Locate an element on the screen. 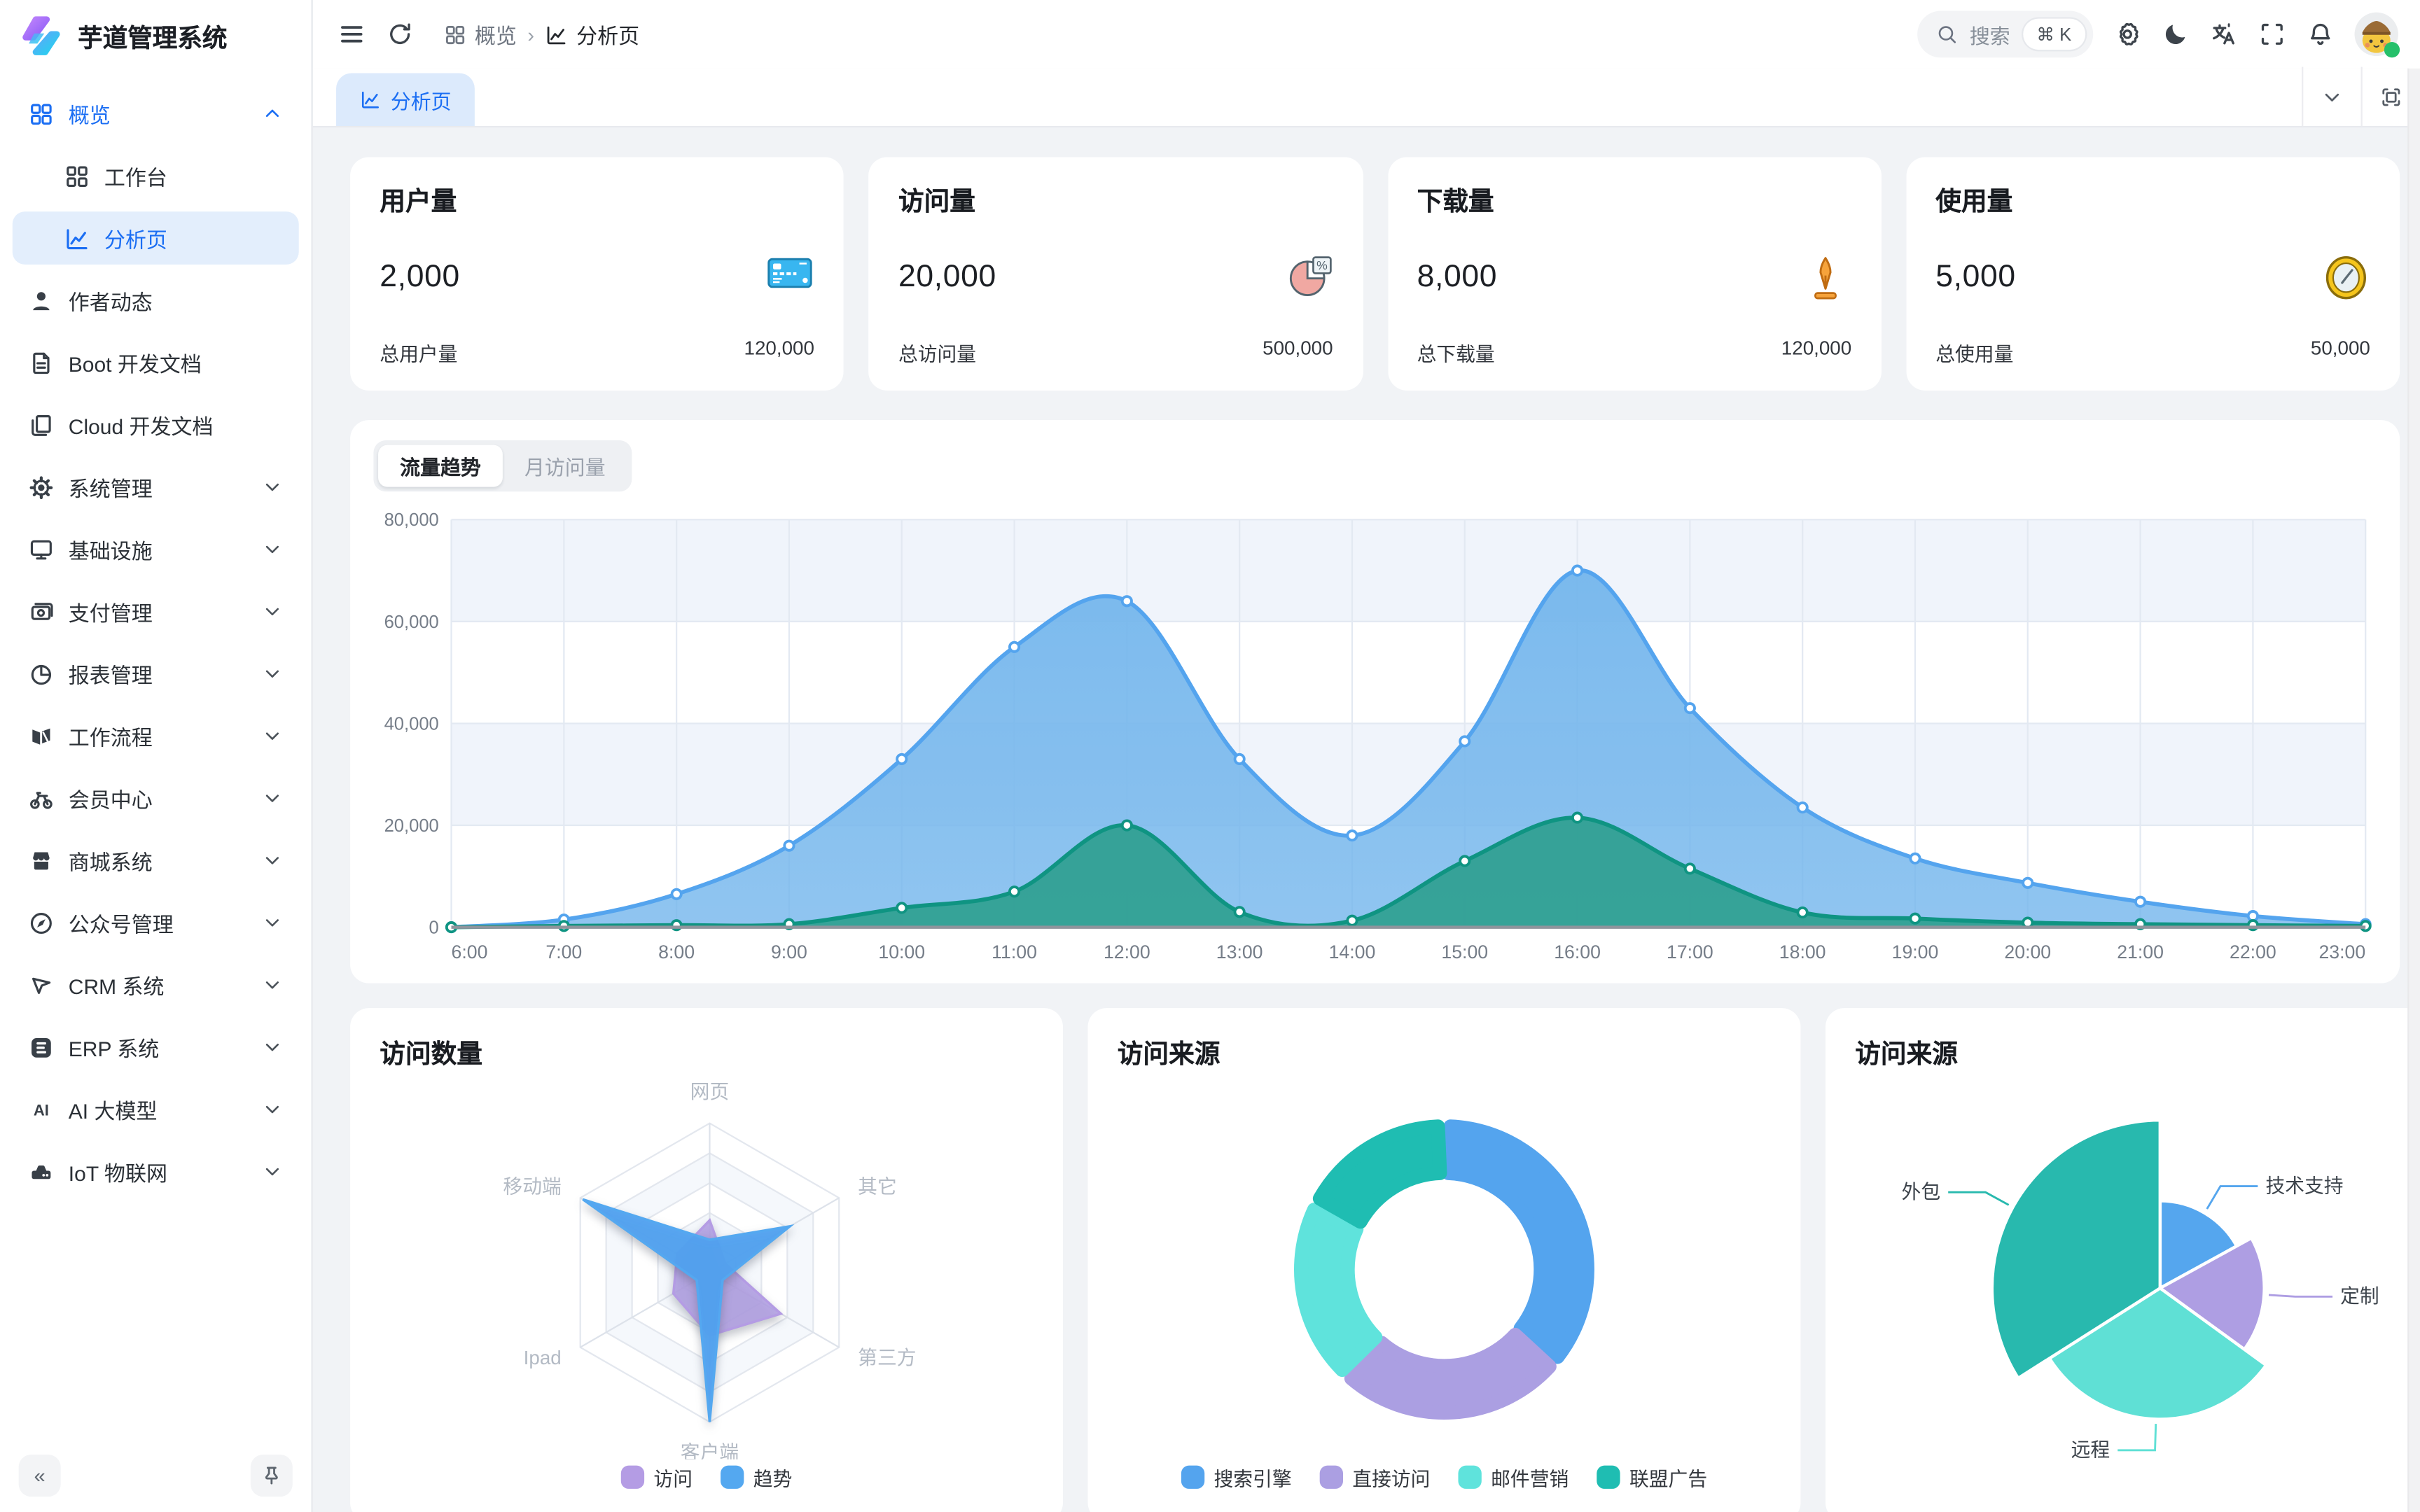  visit-source-donut-chart is located at coordinates (1444, 1269).